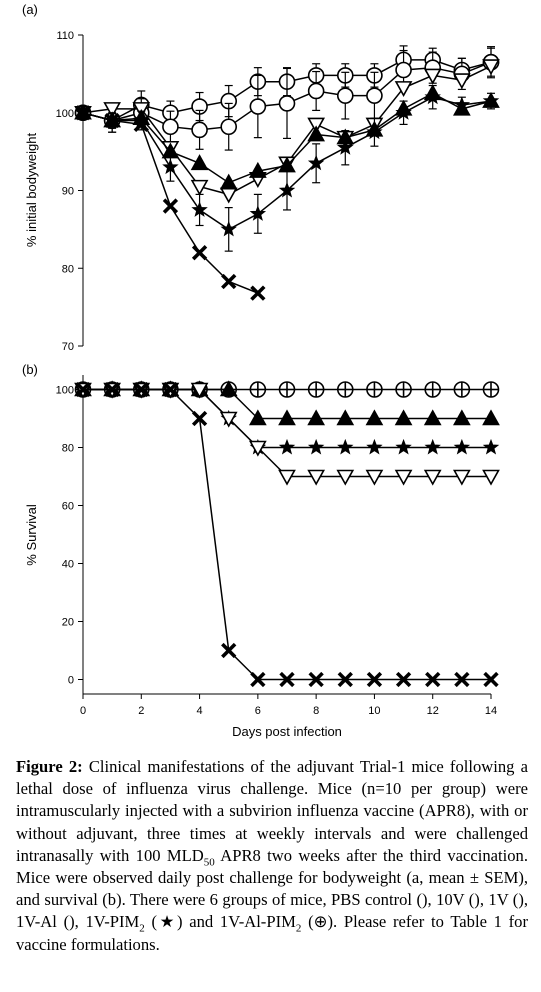 The image size is (541, 992). Describe the element at coordinates (209, 862) in the screenshot. I see `caption-sub-1: 50` at that location.